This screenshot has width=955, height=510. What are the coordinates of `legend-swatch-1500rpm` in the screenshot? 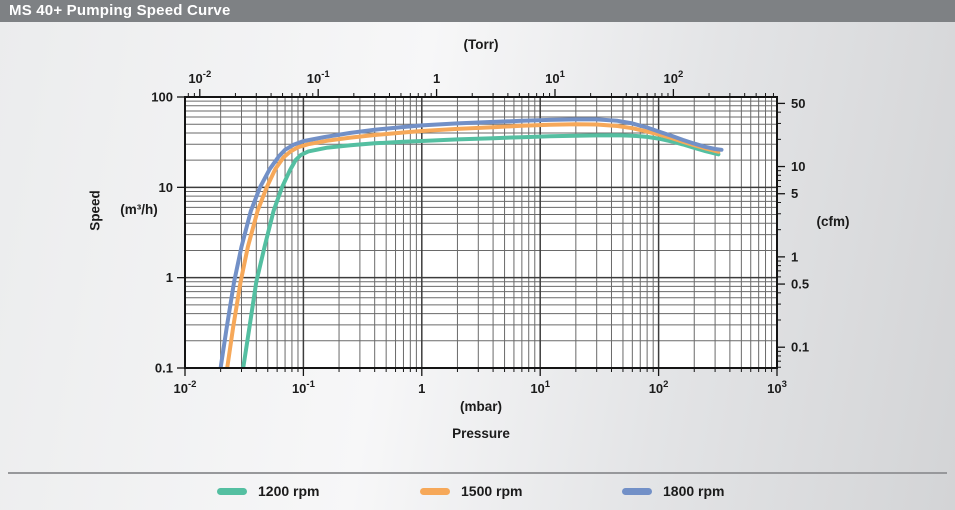 It's located at (435, 491).